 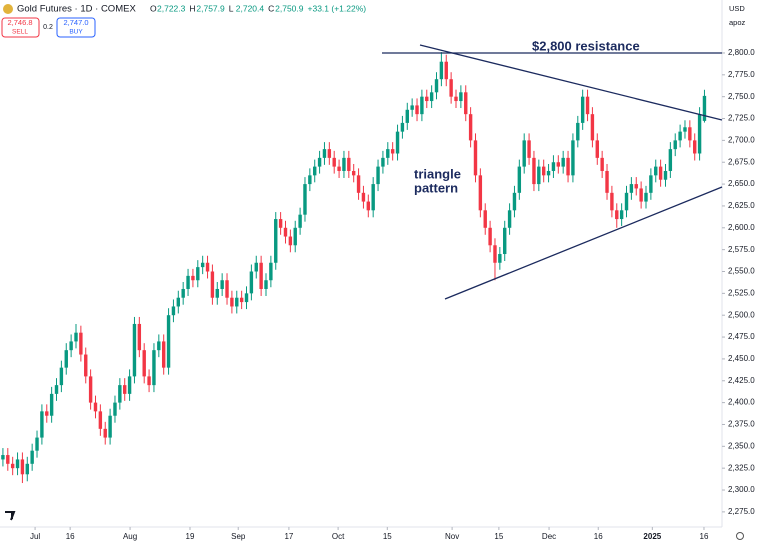 I want to click on ohlc-value: 2,720.4, so click(x=250, y=8).